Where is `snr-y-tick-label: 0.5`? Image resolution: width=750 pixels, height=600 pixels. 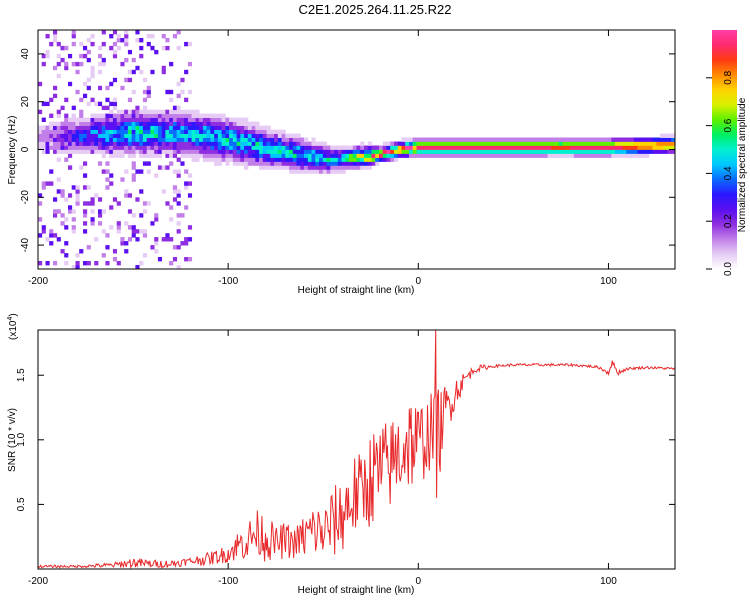
snr-y-tick-label: 0.5 is located at coordinates (21, 504).